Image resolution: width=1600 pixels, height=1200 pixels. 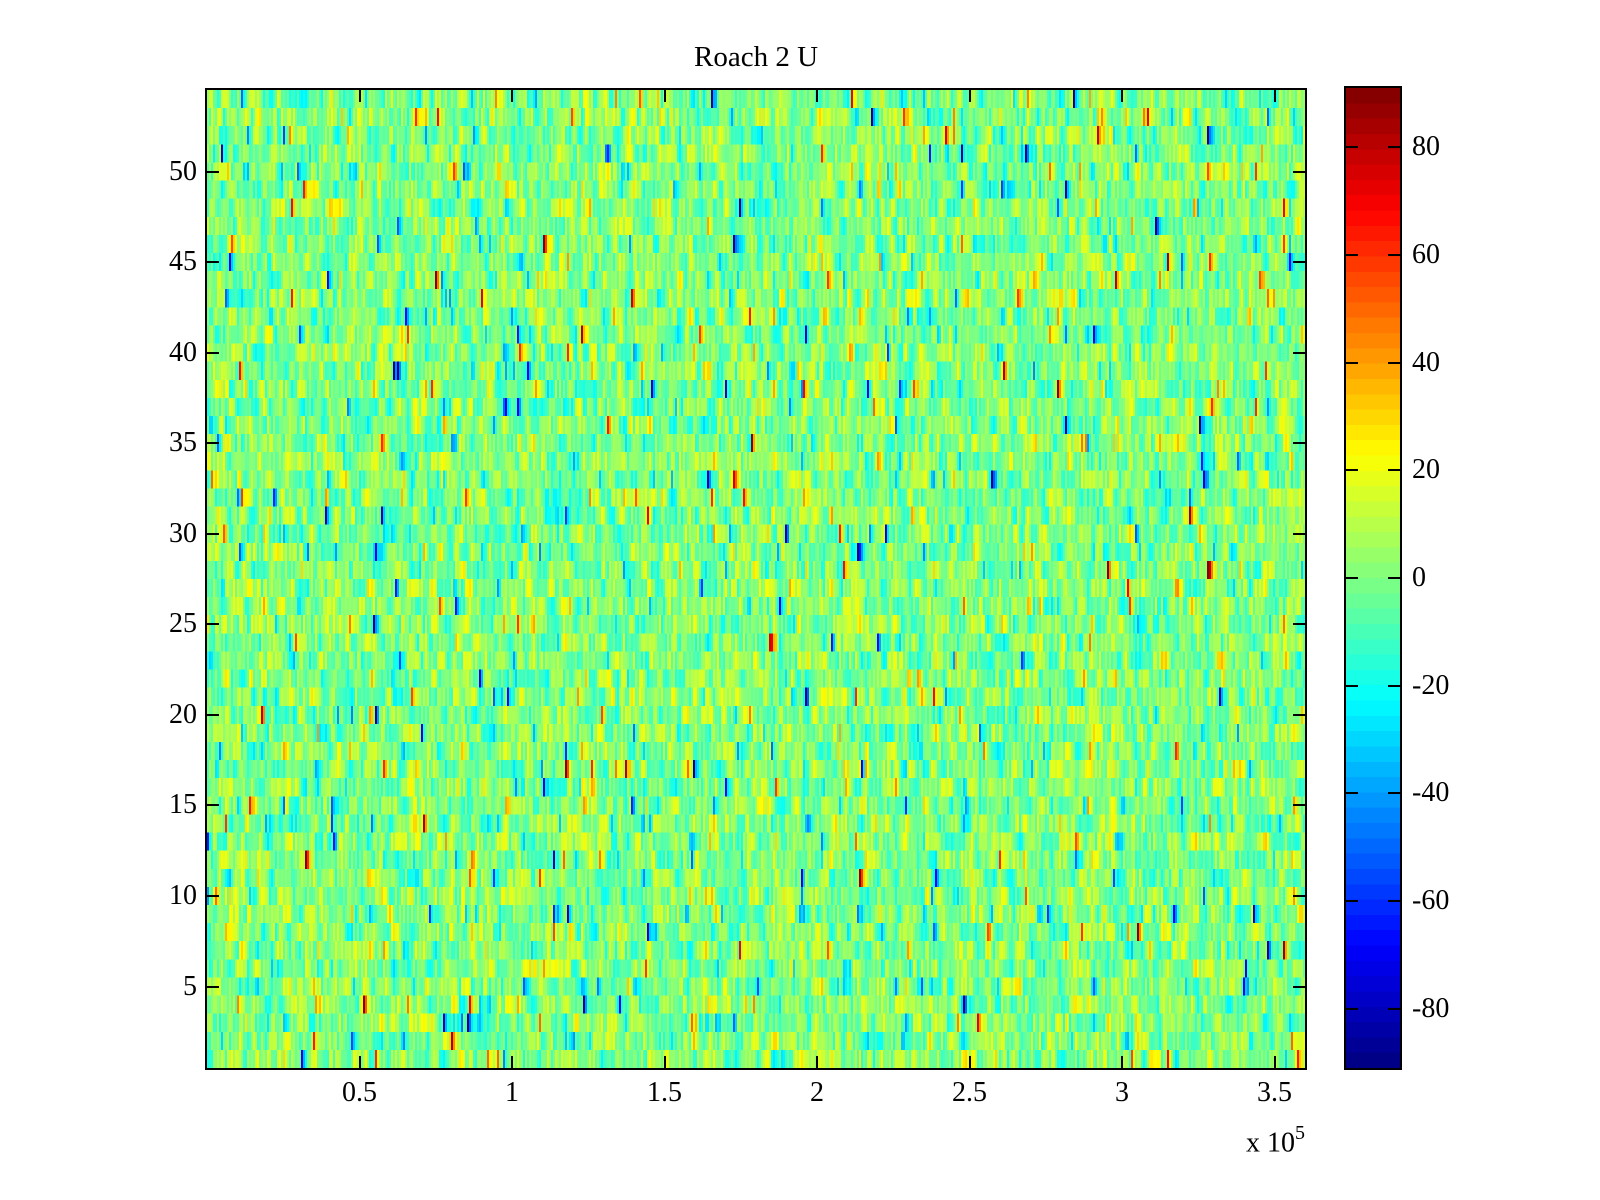 What do you see at coordinates (969, 1092) in the screenshot?
I see `x-tick-label: 2.5` at bounding box center [969, 1092].